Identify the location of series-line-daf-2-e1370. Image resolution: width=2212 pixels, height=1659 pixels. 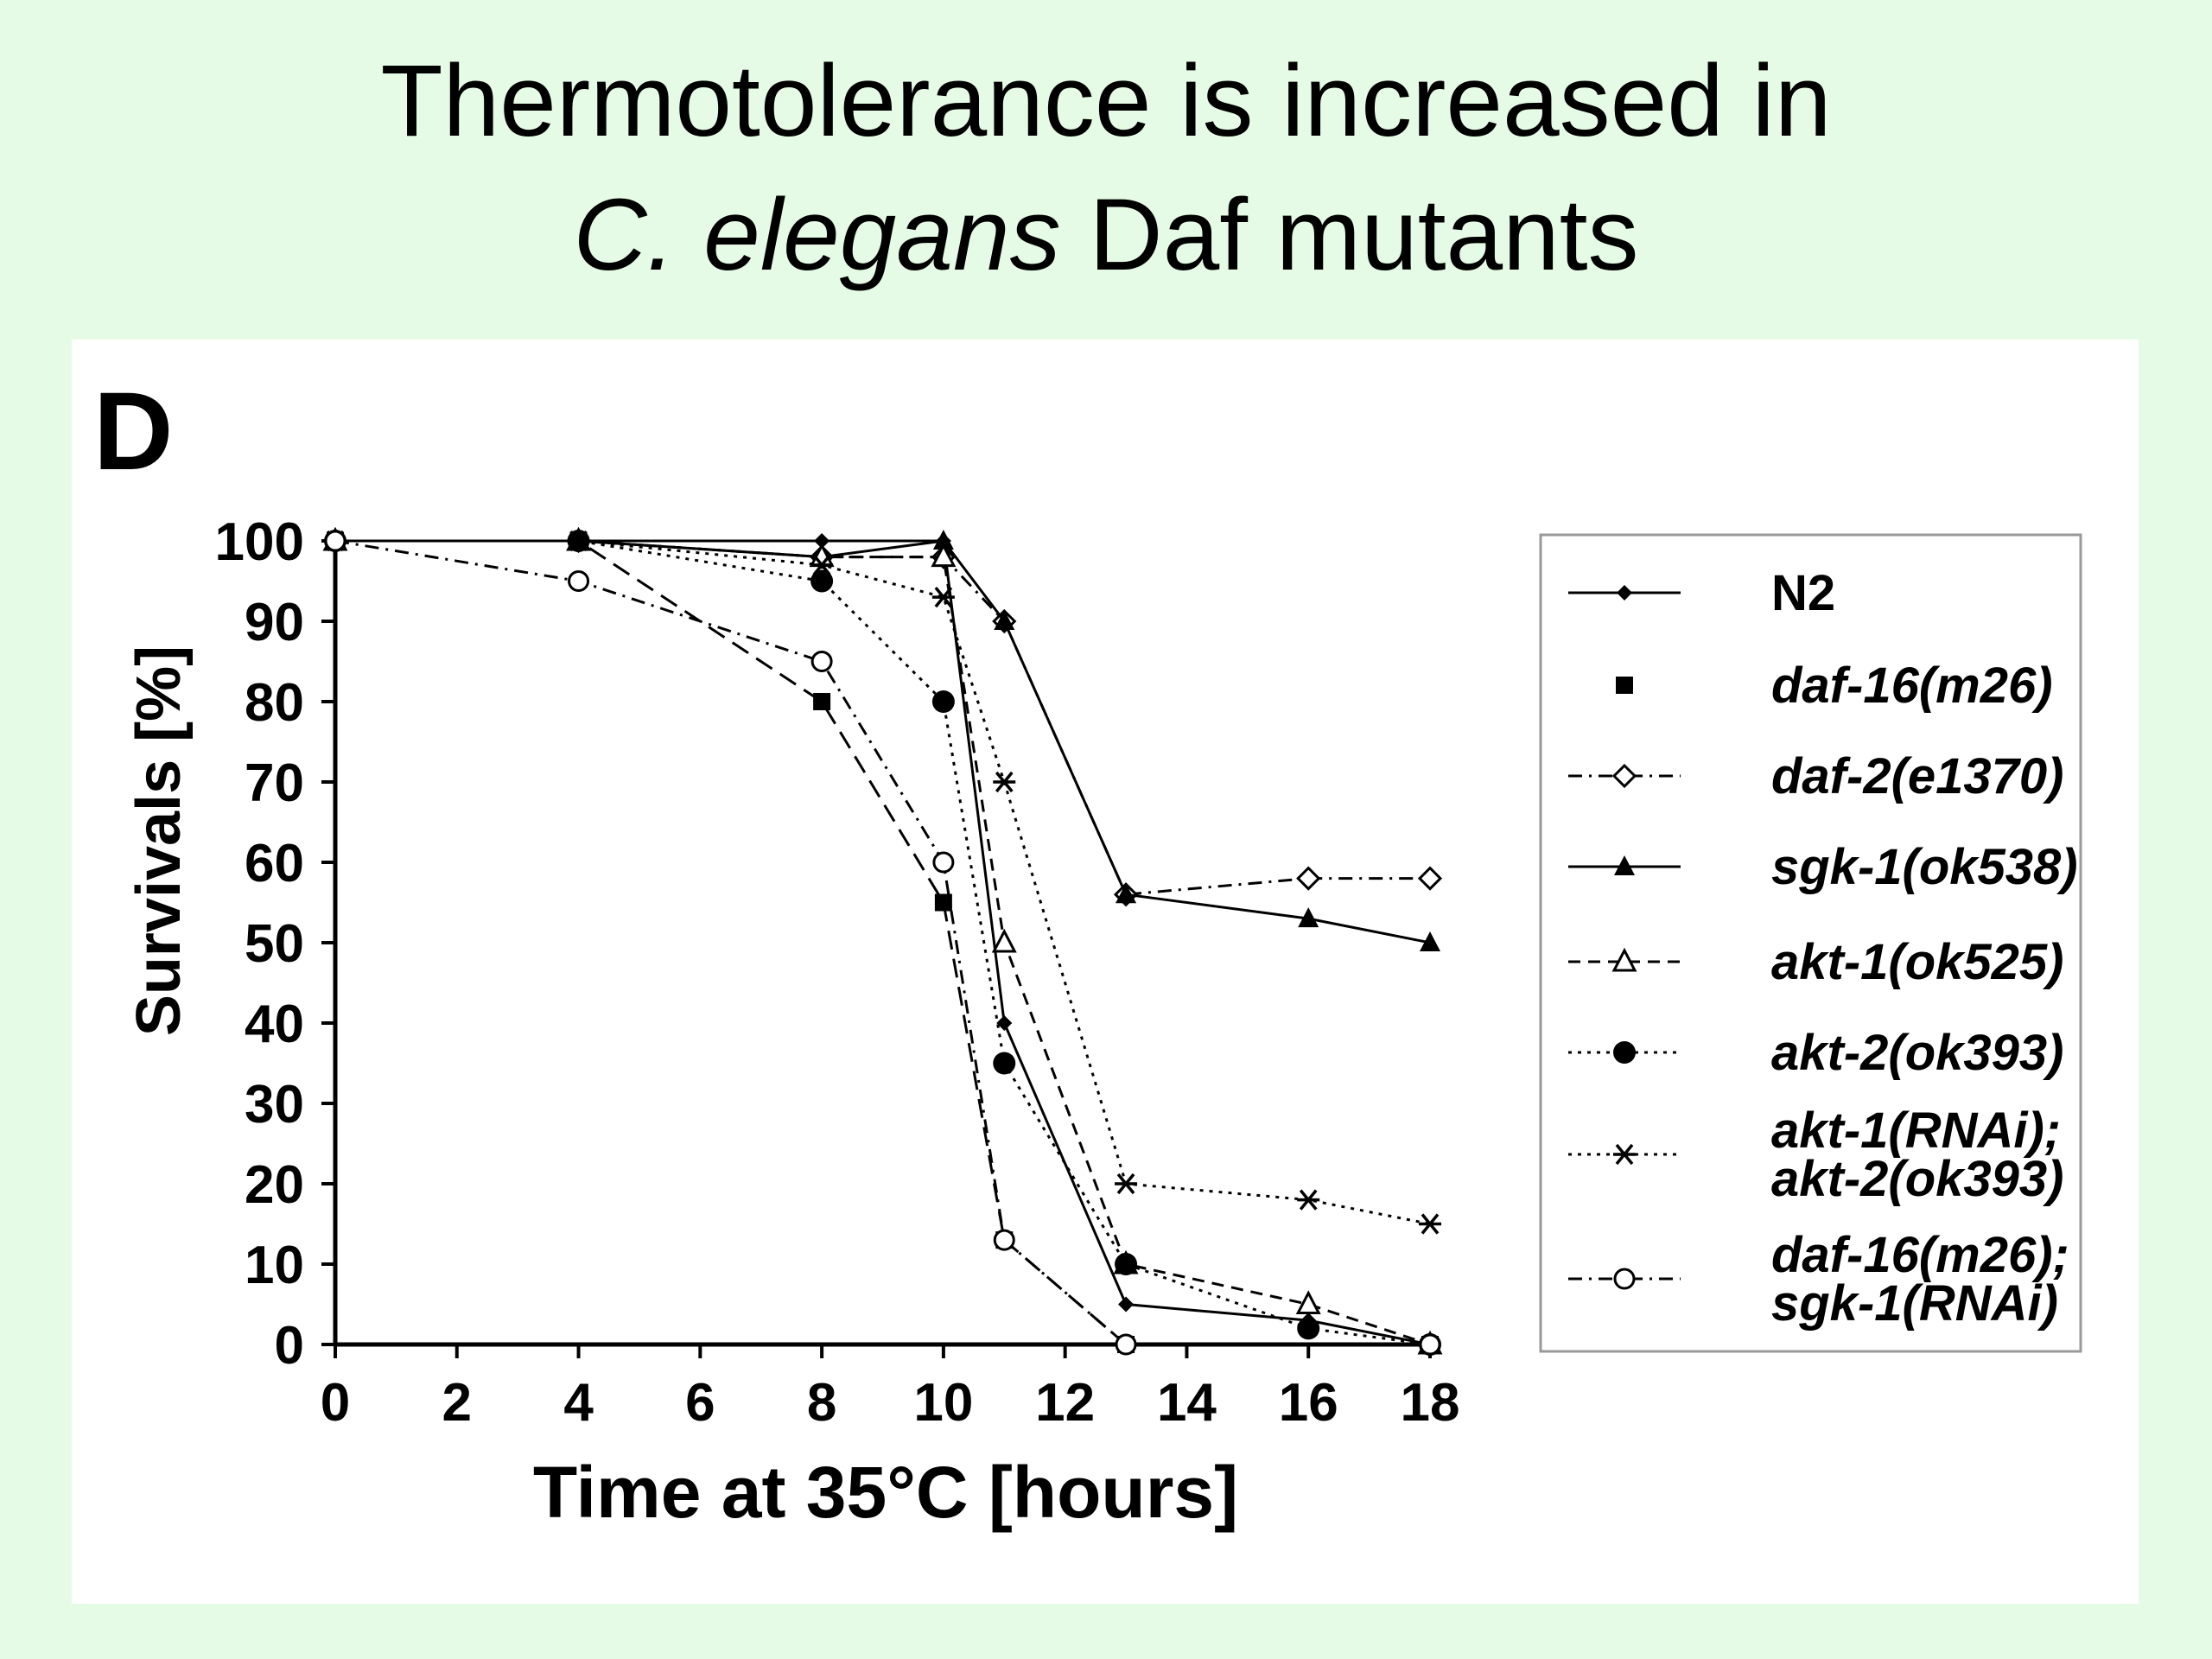
(882, 717).